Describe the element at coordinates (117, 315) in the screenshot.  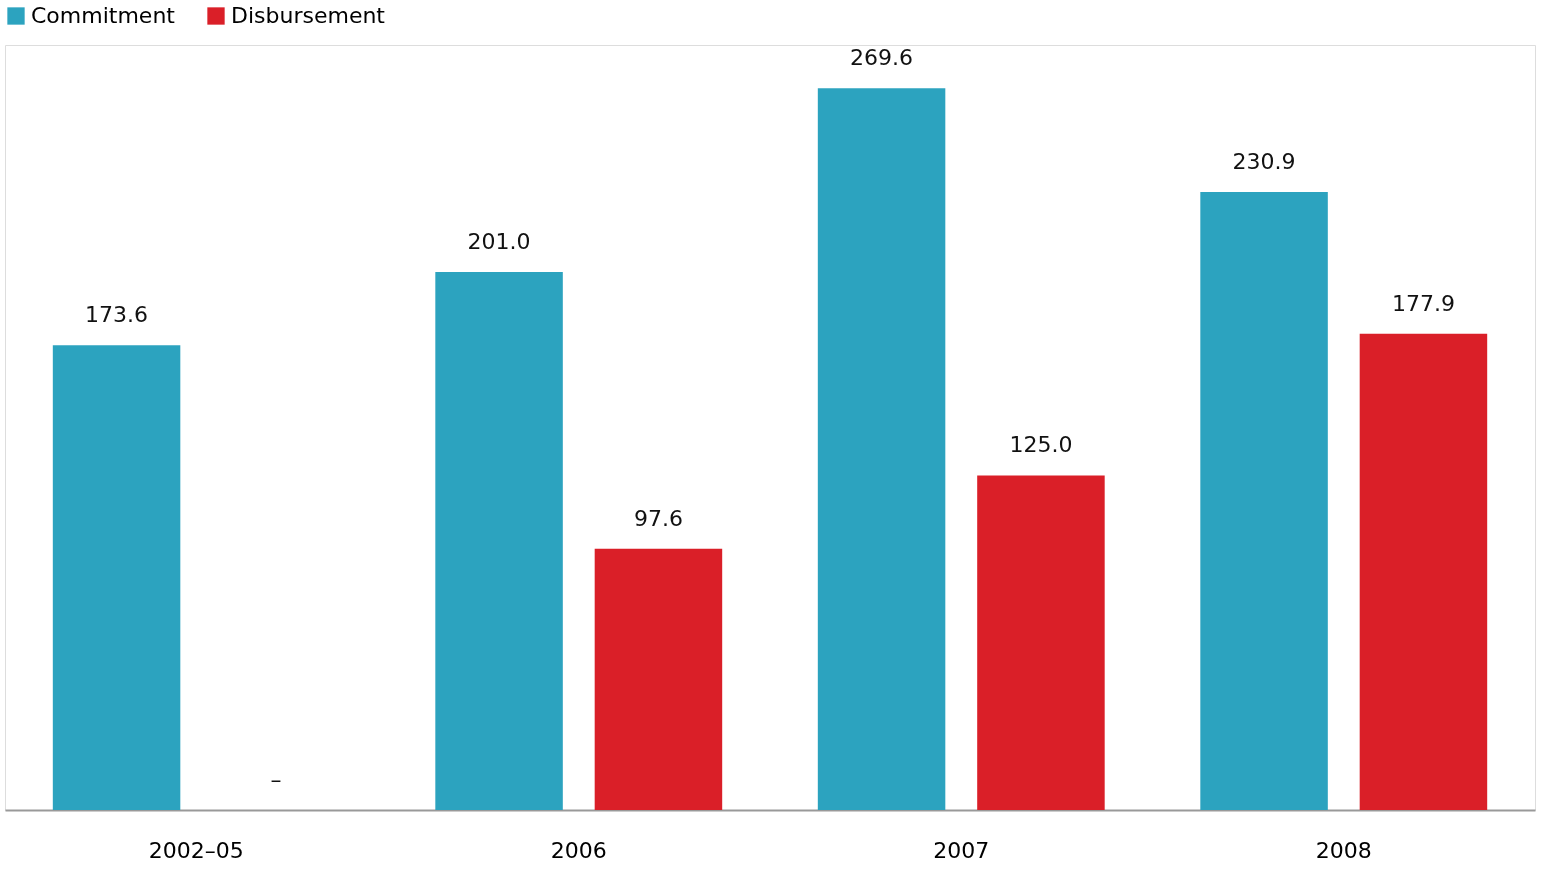
I see `data-label: 173.6` at that location.